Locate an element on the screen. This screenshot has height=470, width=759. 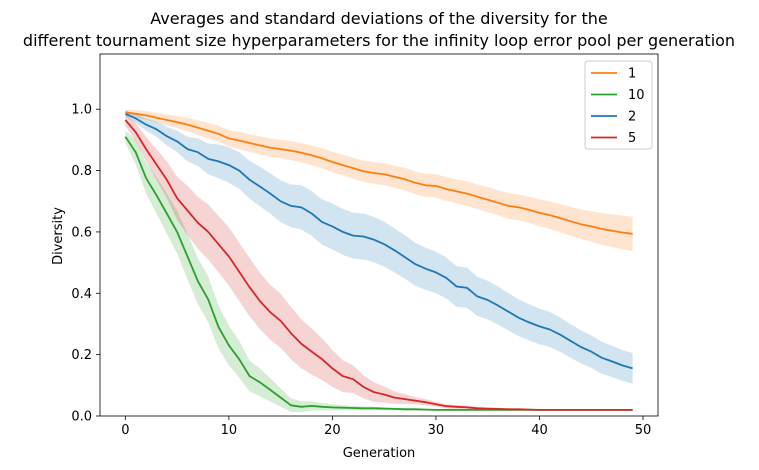
y-tick-label: 0.4 is located at coordinates (81, 294).